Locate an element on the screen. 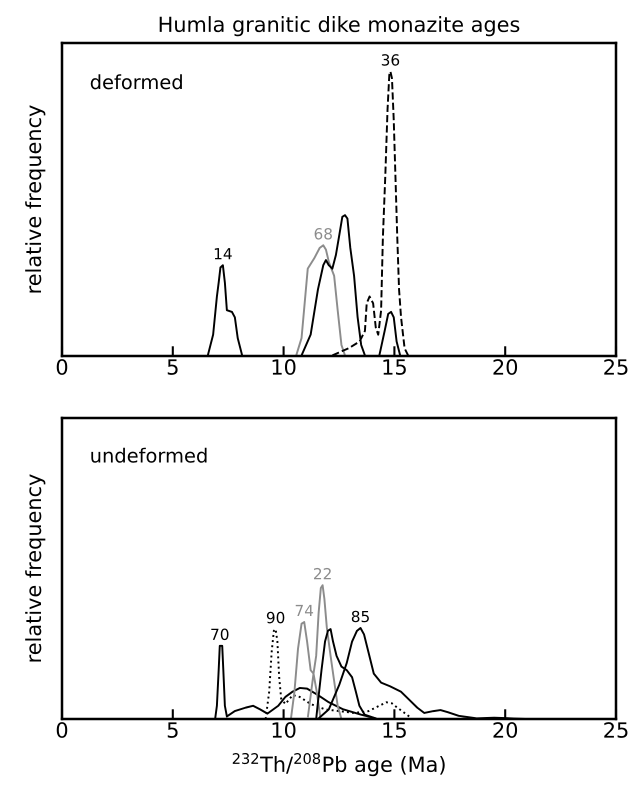 The image size is (631, 803). x-axis-title: $^{232}$Th/$^{208}$Pb age (Ma) is located at coordinates (338, 764).